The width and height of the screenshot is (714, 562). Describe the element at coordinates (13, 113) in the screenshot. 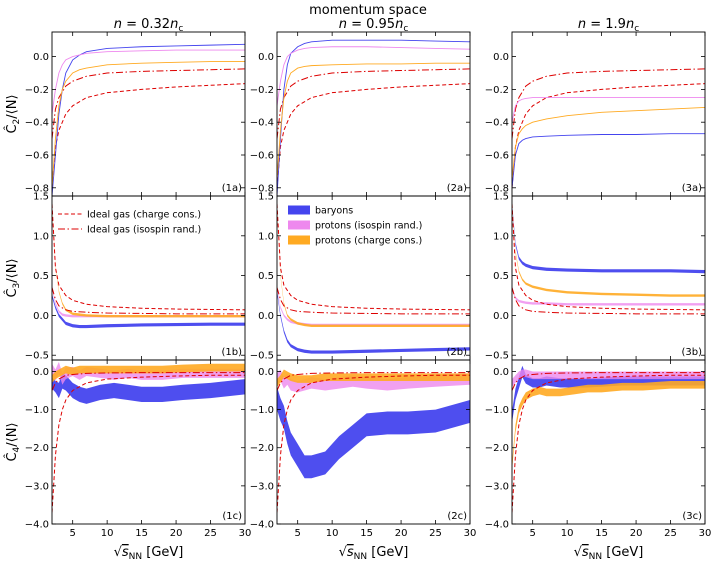

I see `y-axis-label: Ĉ2/⟨N⟩` at that location.